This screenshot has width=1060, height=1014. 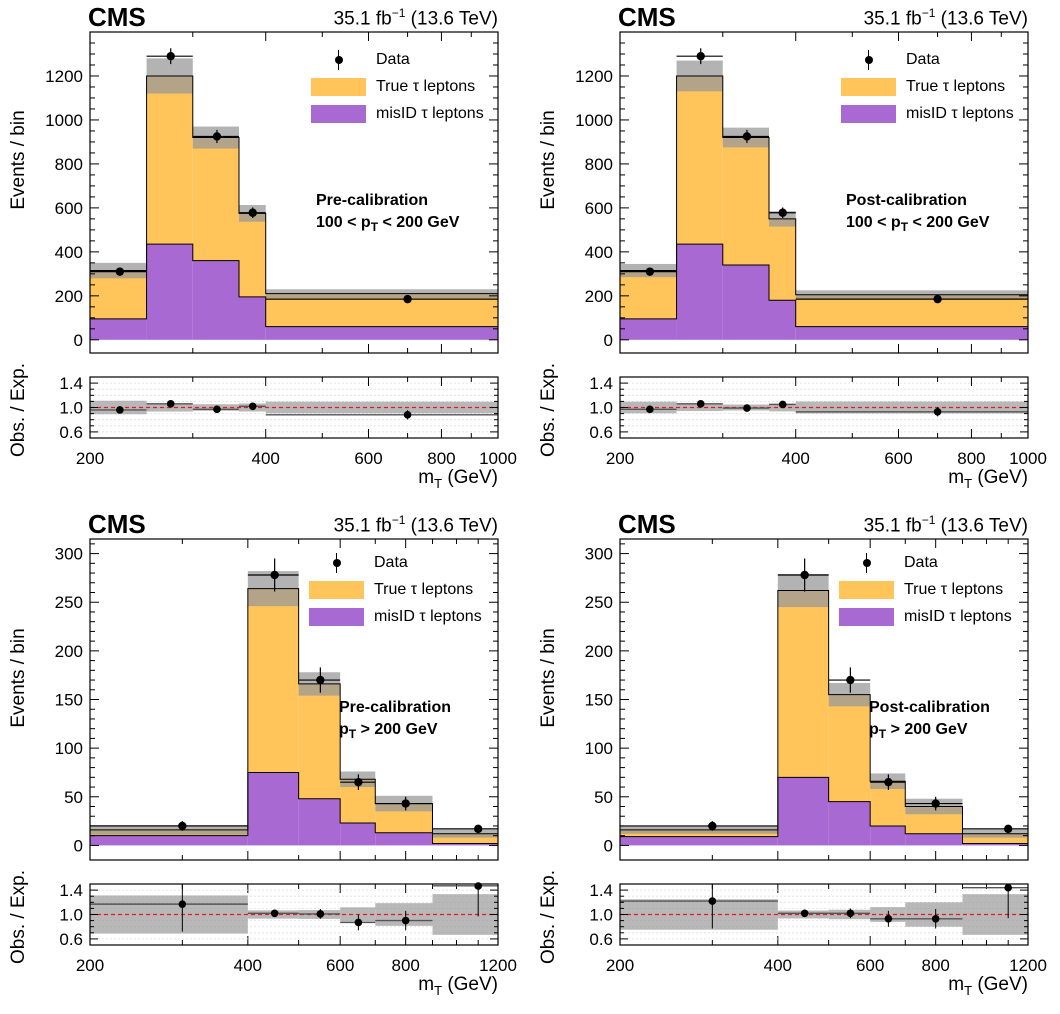 I want to click on ratio-uncertainty-band, so click(x=934, y=914).